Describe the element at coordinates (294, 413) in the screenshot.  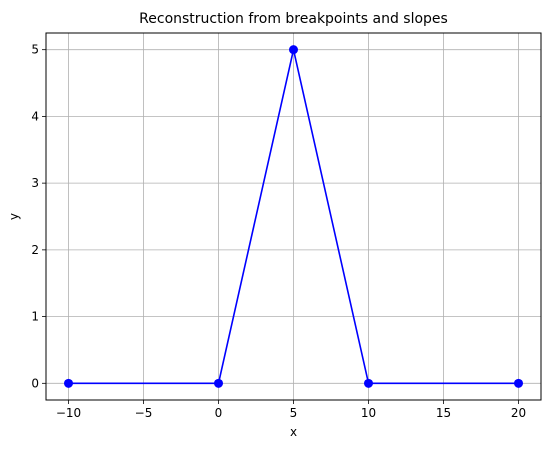
I see `x-tick-label: 5` at that location.